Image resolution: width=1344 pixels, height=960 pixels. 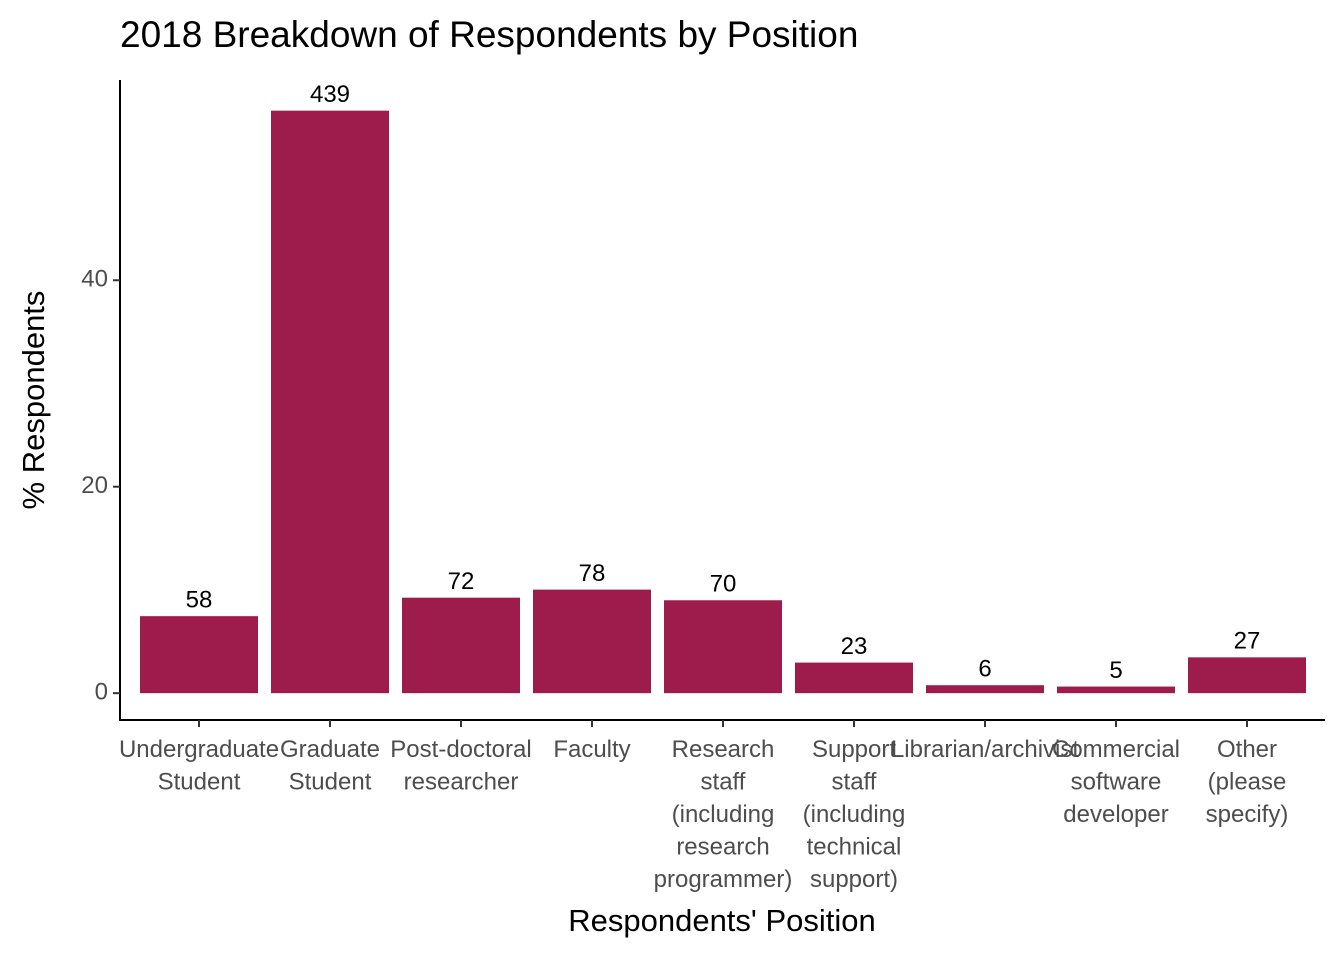 What do you see at coordinates (592, 573) in the screenshot?
I see `value-label: 78` at bounding box center [592, 573].